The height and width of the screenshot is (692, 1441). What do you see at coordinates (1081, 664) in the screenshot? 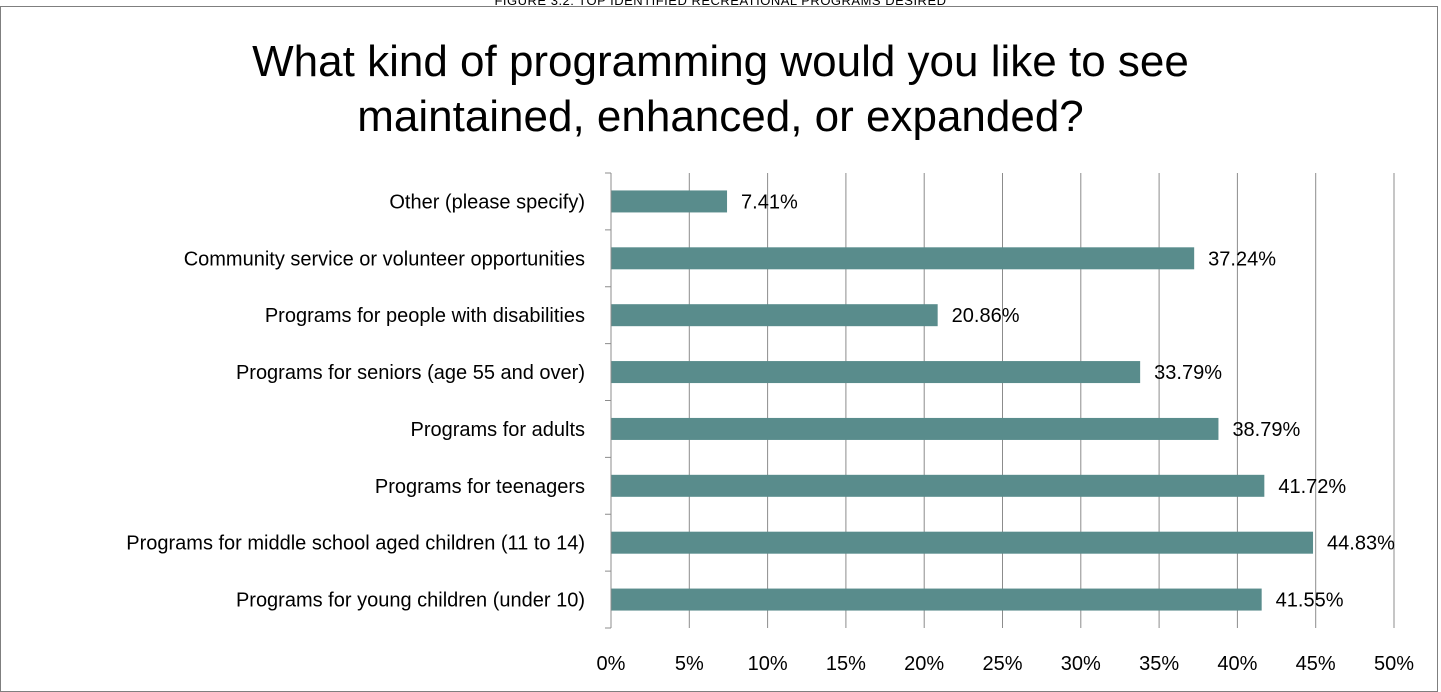
I see `x-tick-label: 30%` at bounding box center [1081, 664].